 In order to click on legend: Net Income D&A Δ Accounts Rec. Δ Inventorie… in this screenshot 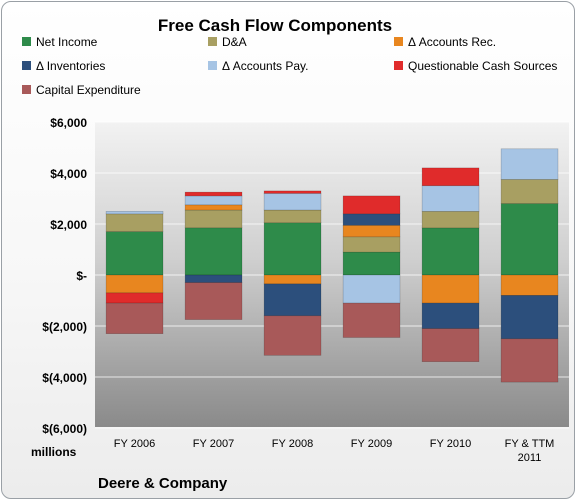, I will do `click(289, 66)`.